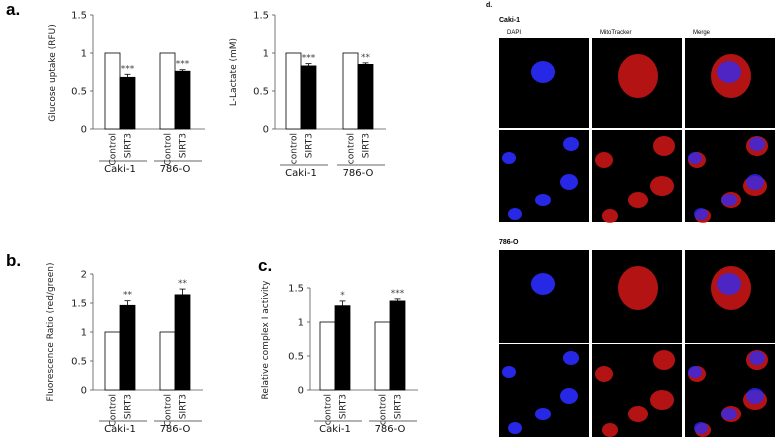 The height and width of the screenshot is (437, 776). Describe the element at coordinates (234, 72) in the screenshot. I see `y-axis-label: L-Lactate (mM)` at that location.